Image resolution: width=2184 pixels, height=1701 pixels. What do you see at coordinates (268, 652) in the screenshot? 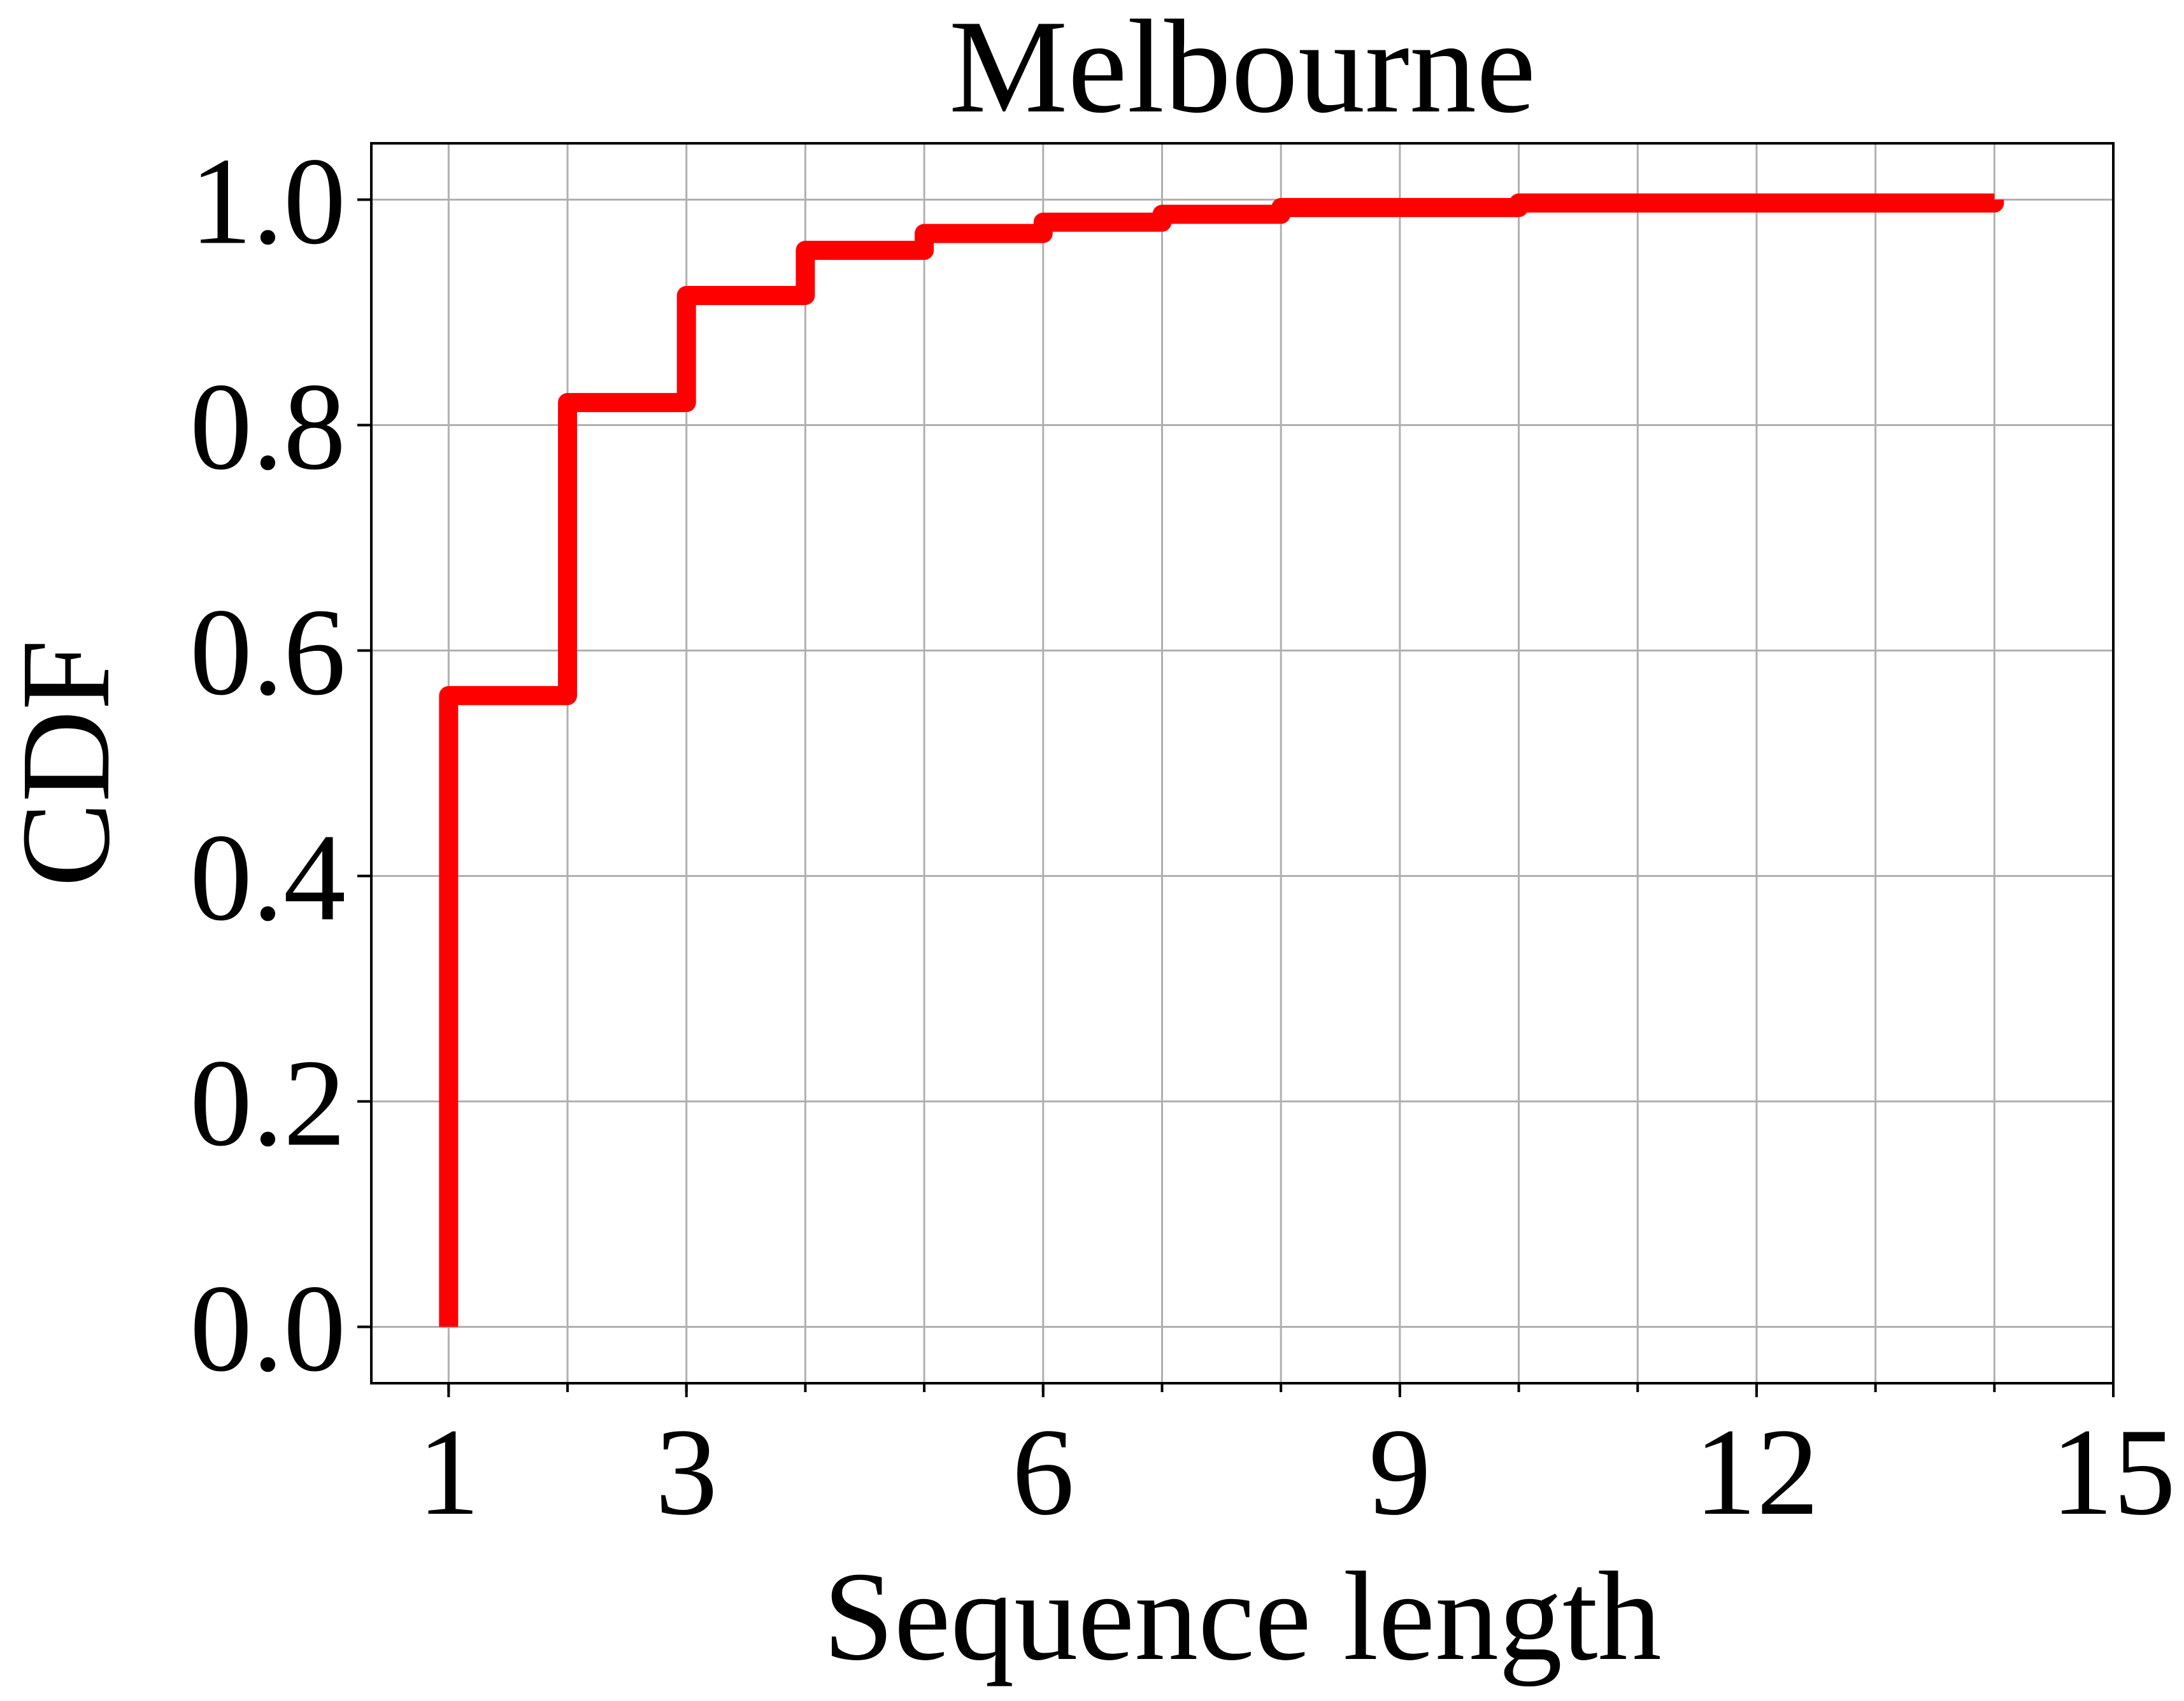
I see `y-tick-label: 0.6` at bounding box center [268, 652].